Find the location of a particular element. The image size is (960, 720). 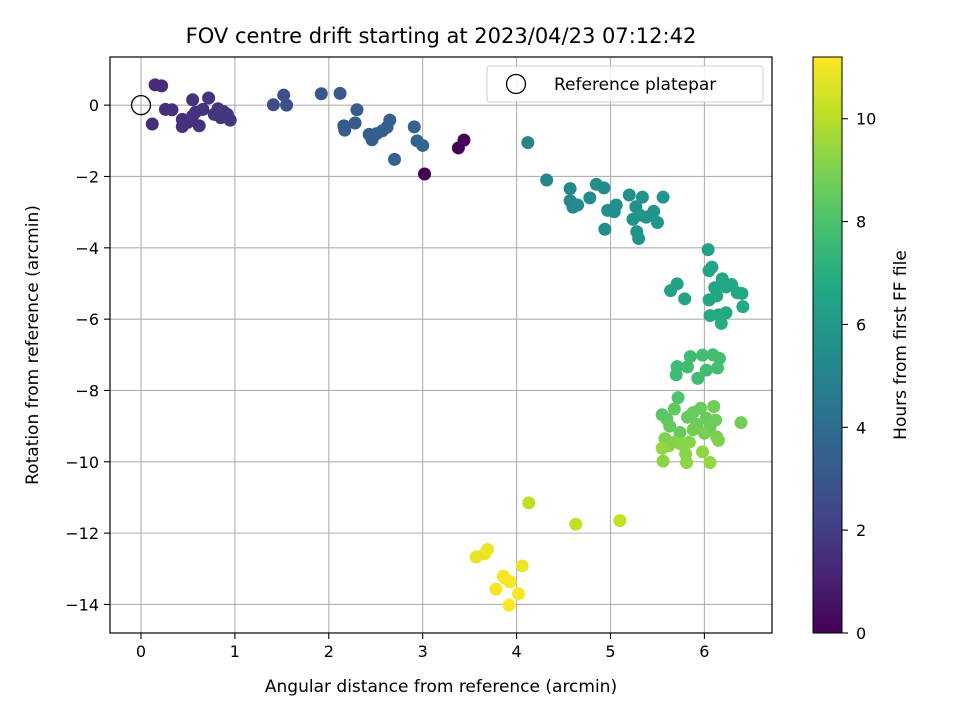

y-axis-label: Rotation from reference (arcmin) is located at coordinates (33, 345).